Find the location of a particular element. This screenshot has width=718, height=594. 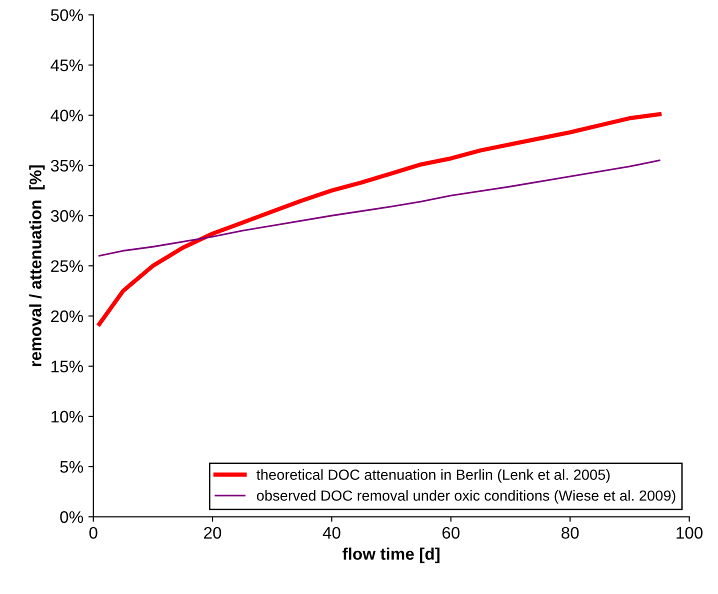

line-series is located at coordinates (379, 208).